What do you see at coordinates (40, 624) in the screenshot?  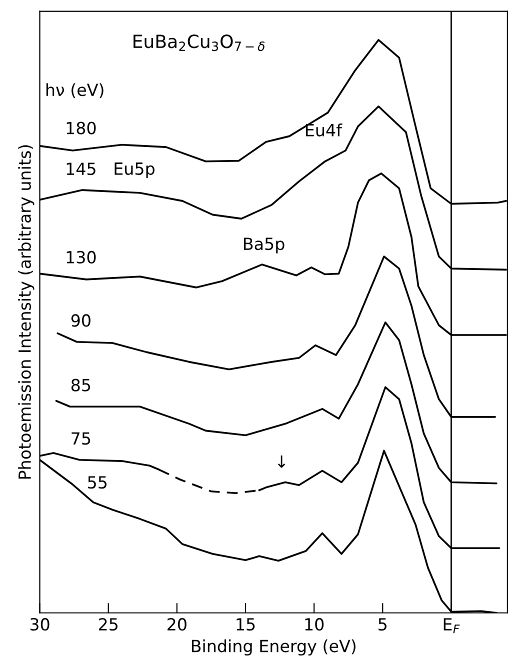 I see `x-tick-label: 30` at bounding box center [40, 624].